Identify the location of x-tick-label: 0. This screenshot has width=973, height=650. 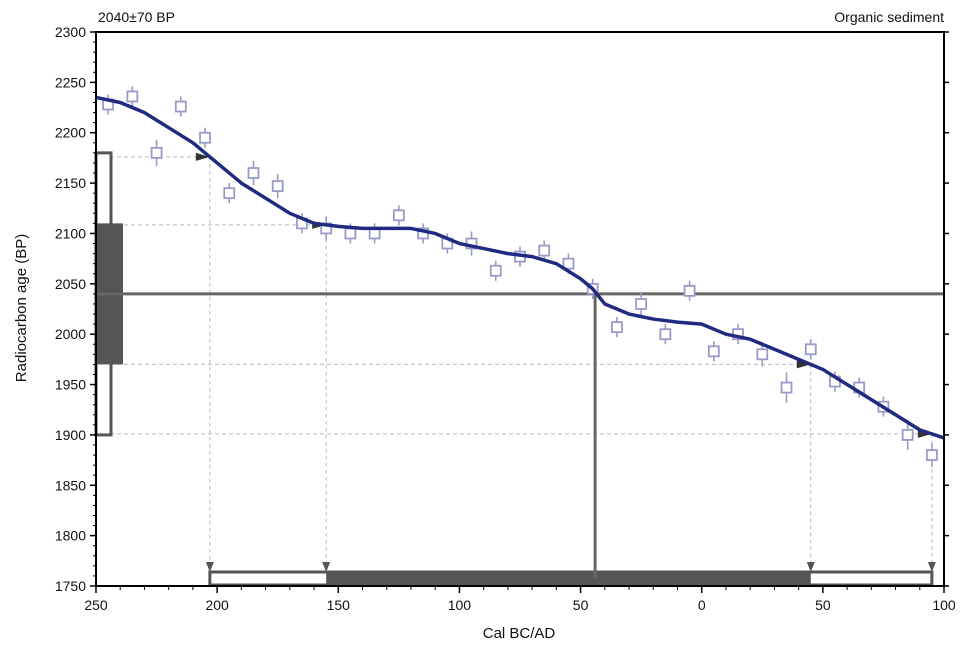
(702, 605).